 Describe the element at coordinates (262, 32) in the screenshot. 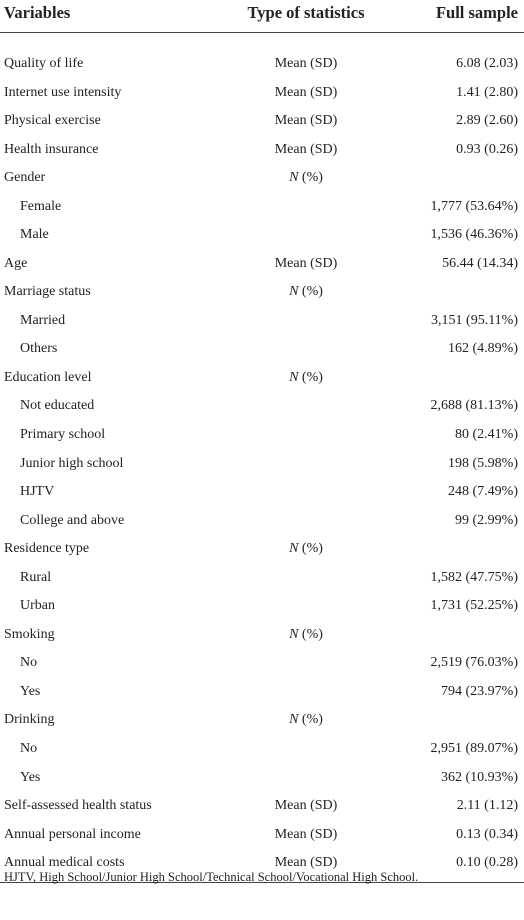

I see `header-rule` at that location.